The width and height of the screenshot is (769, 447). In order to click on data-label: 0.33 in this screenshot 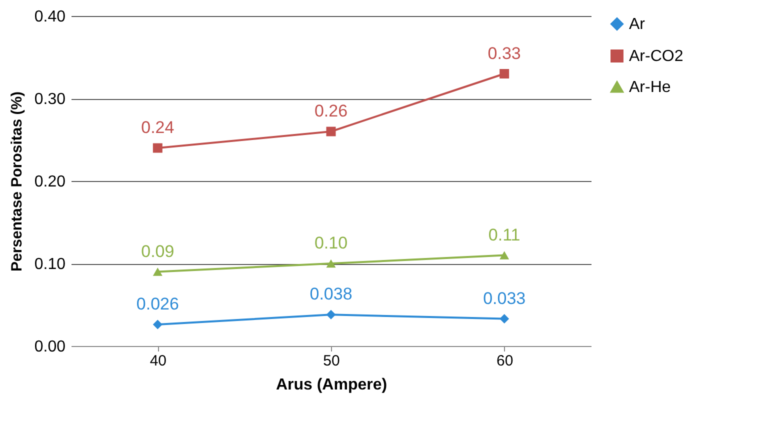, I will do `click(504, 53)`.